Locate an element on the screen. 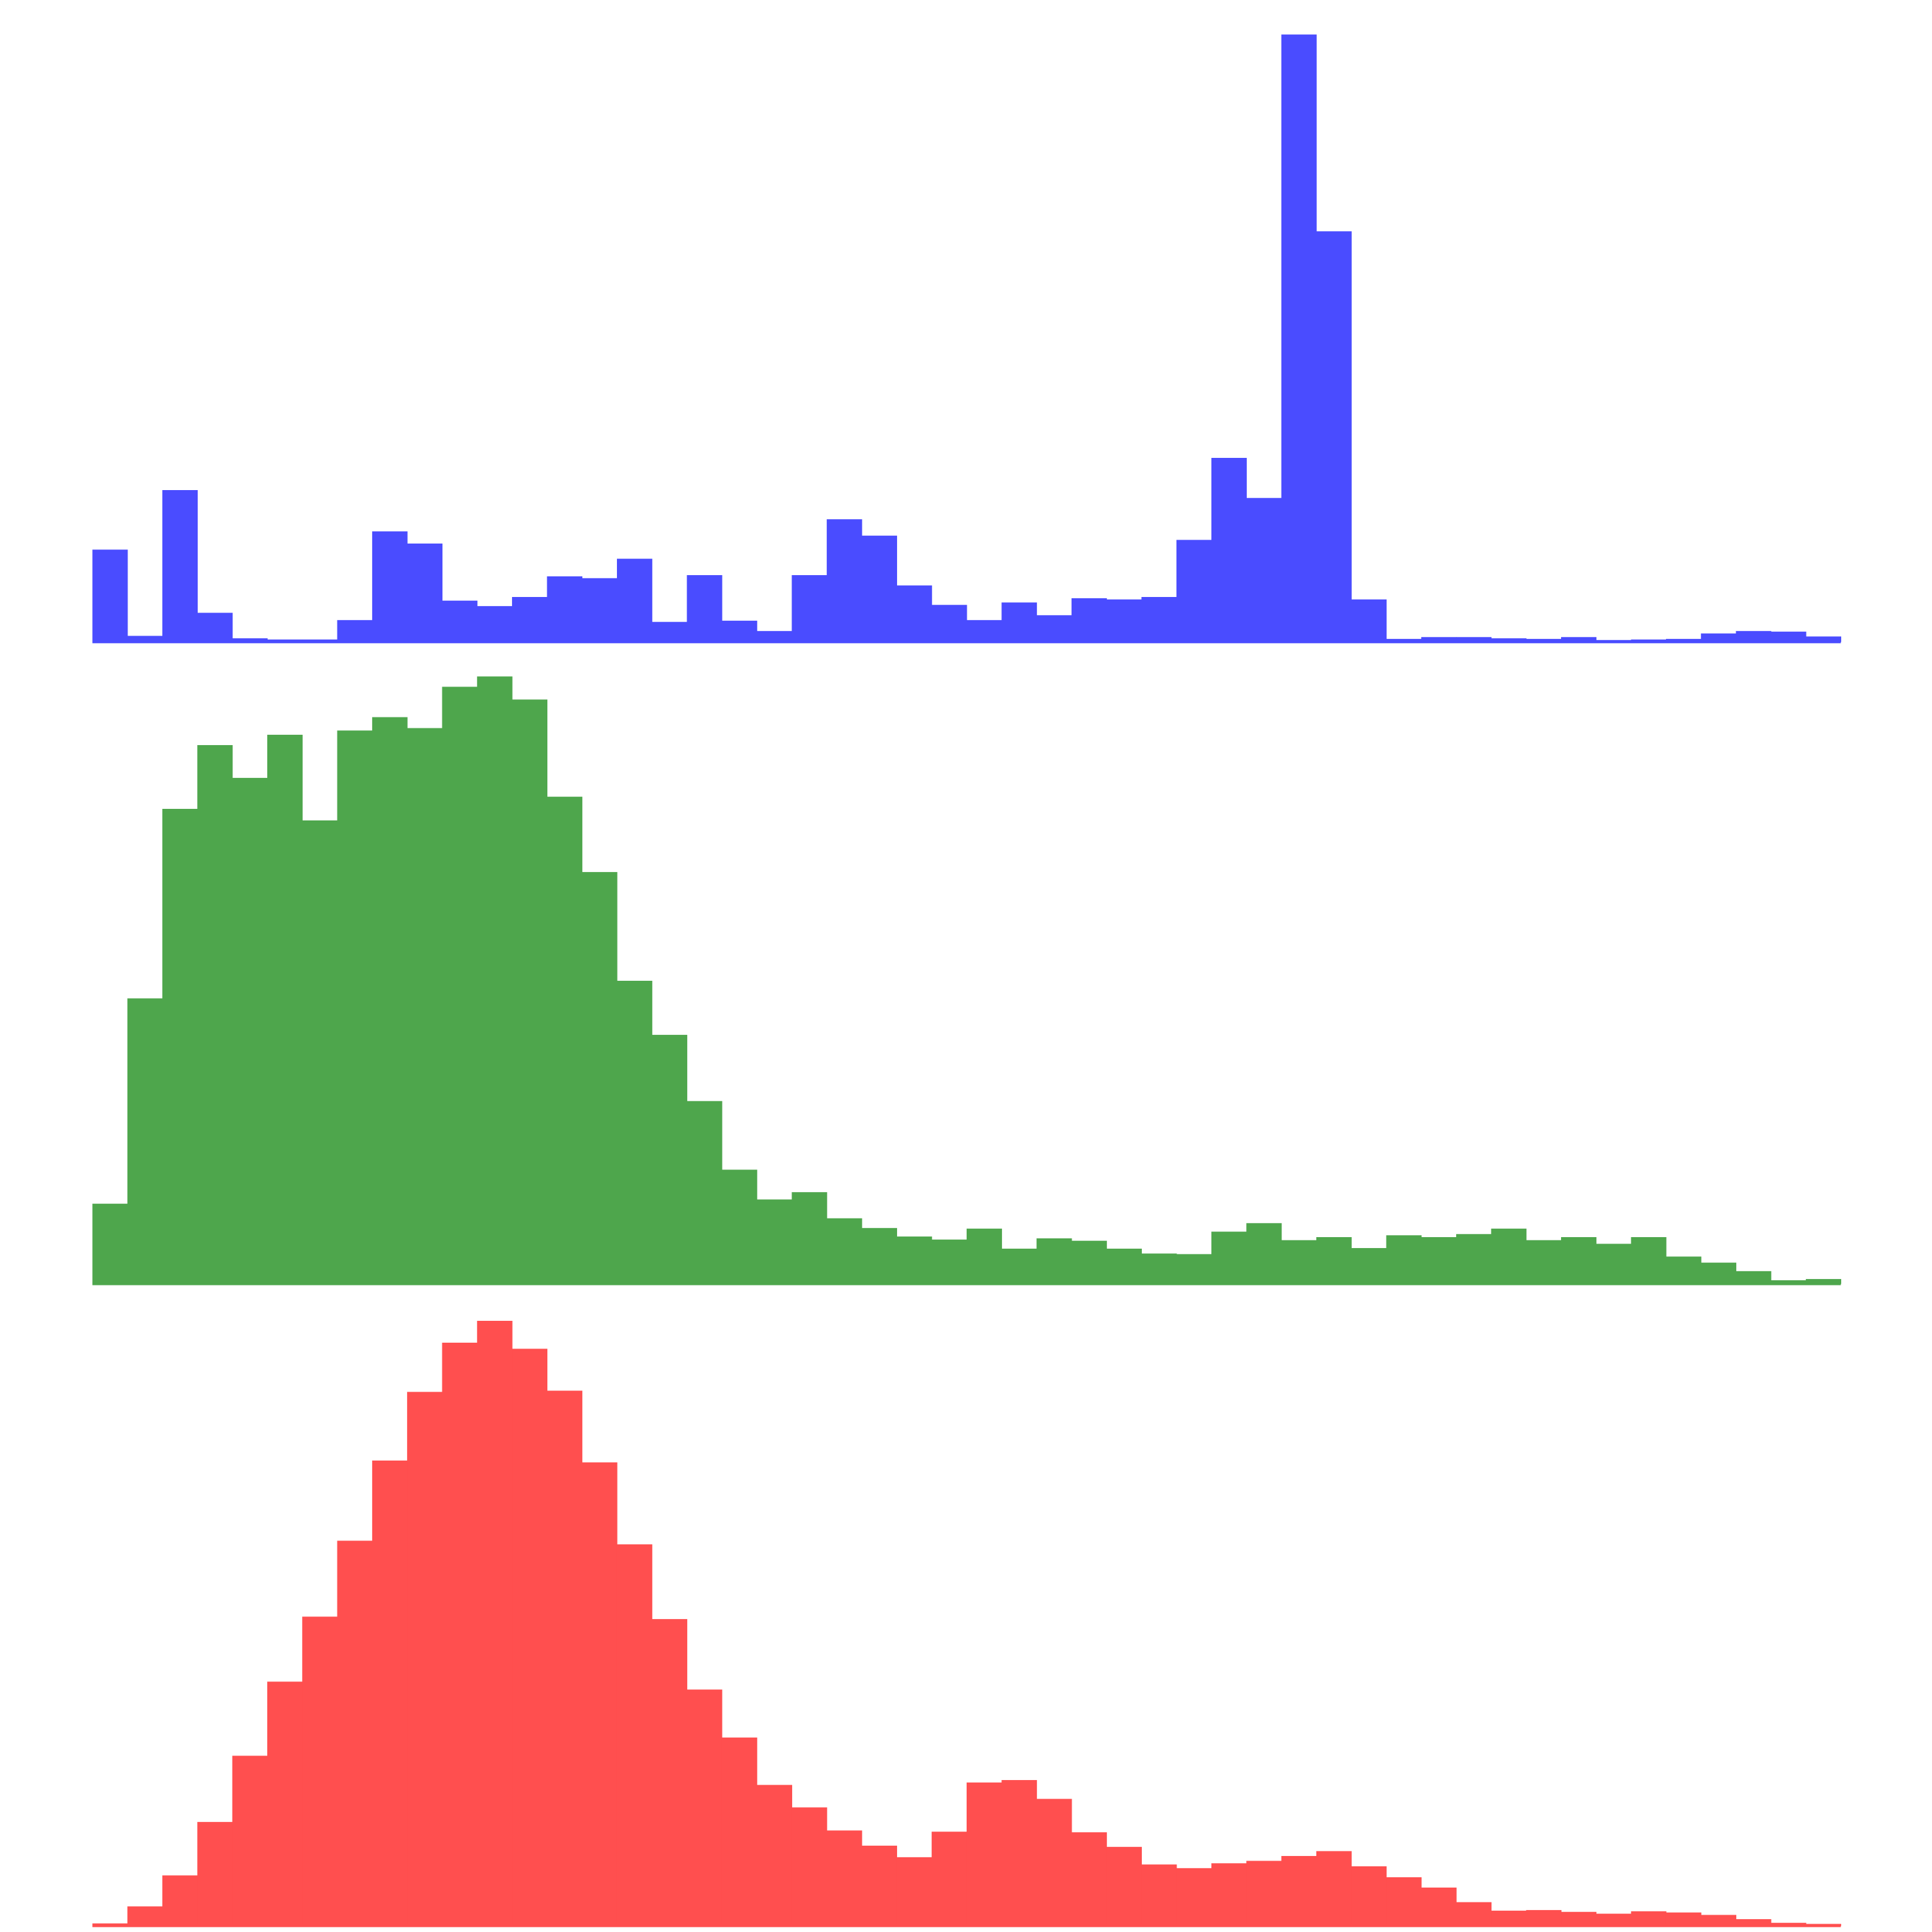  histogram-1-baseline is located at coordinates (967, 641).